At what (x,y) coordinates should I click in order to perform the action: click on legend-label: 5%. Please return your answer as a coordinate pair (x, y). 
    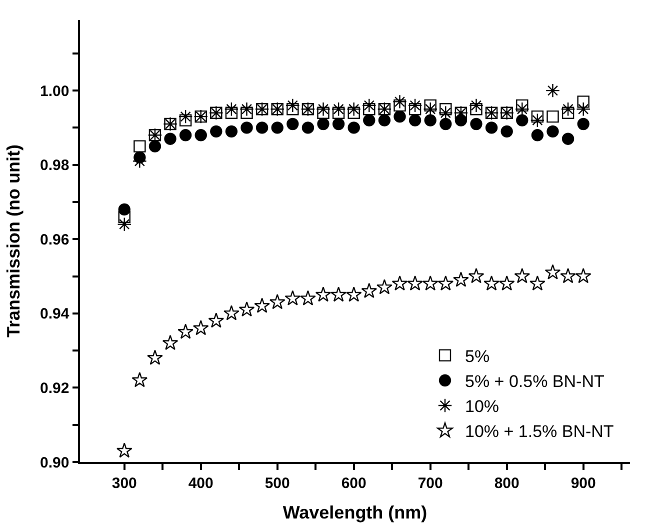
    Looking at the image, I should click on (477, 356).